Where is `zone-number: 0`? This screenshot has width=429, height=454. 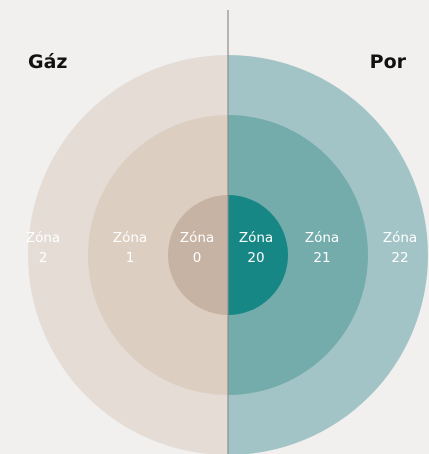
zone-number: 0 is located at coordinates (197, 258).